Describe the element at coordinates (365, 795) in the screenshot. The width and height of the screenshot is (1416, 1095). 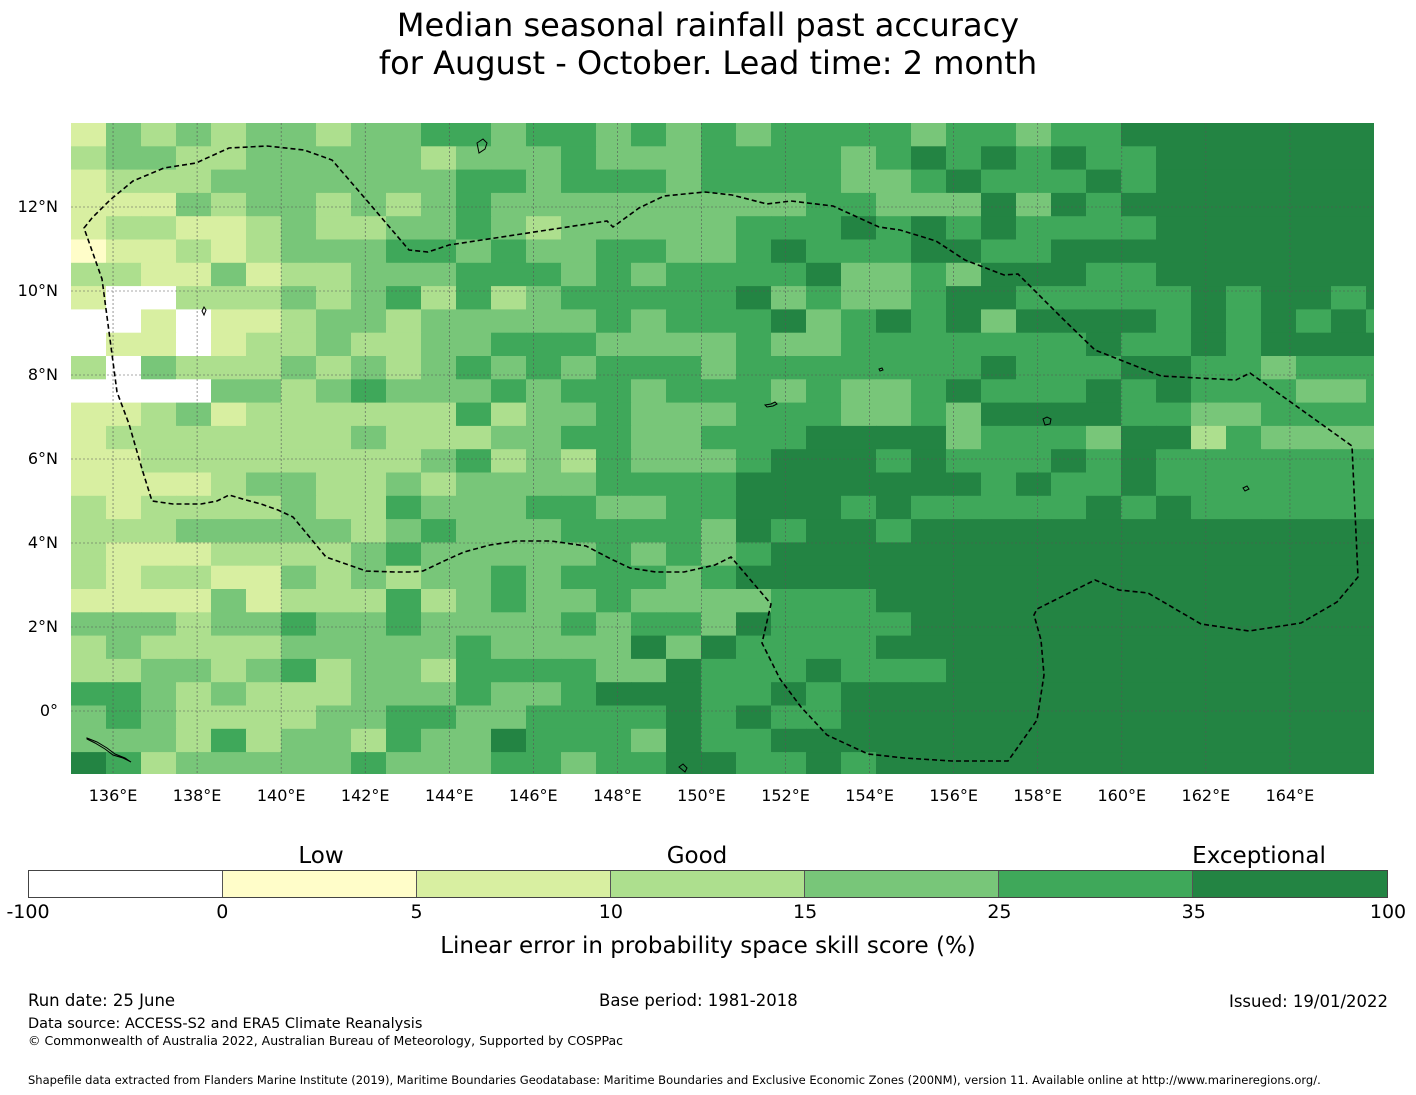
I see `longitude-tick-label: 142°E` at that location.